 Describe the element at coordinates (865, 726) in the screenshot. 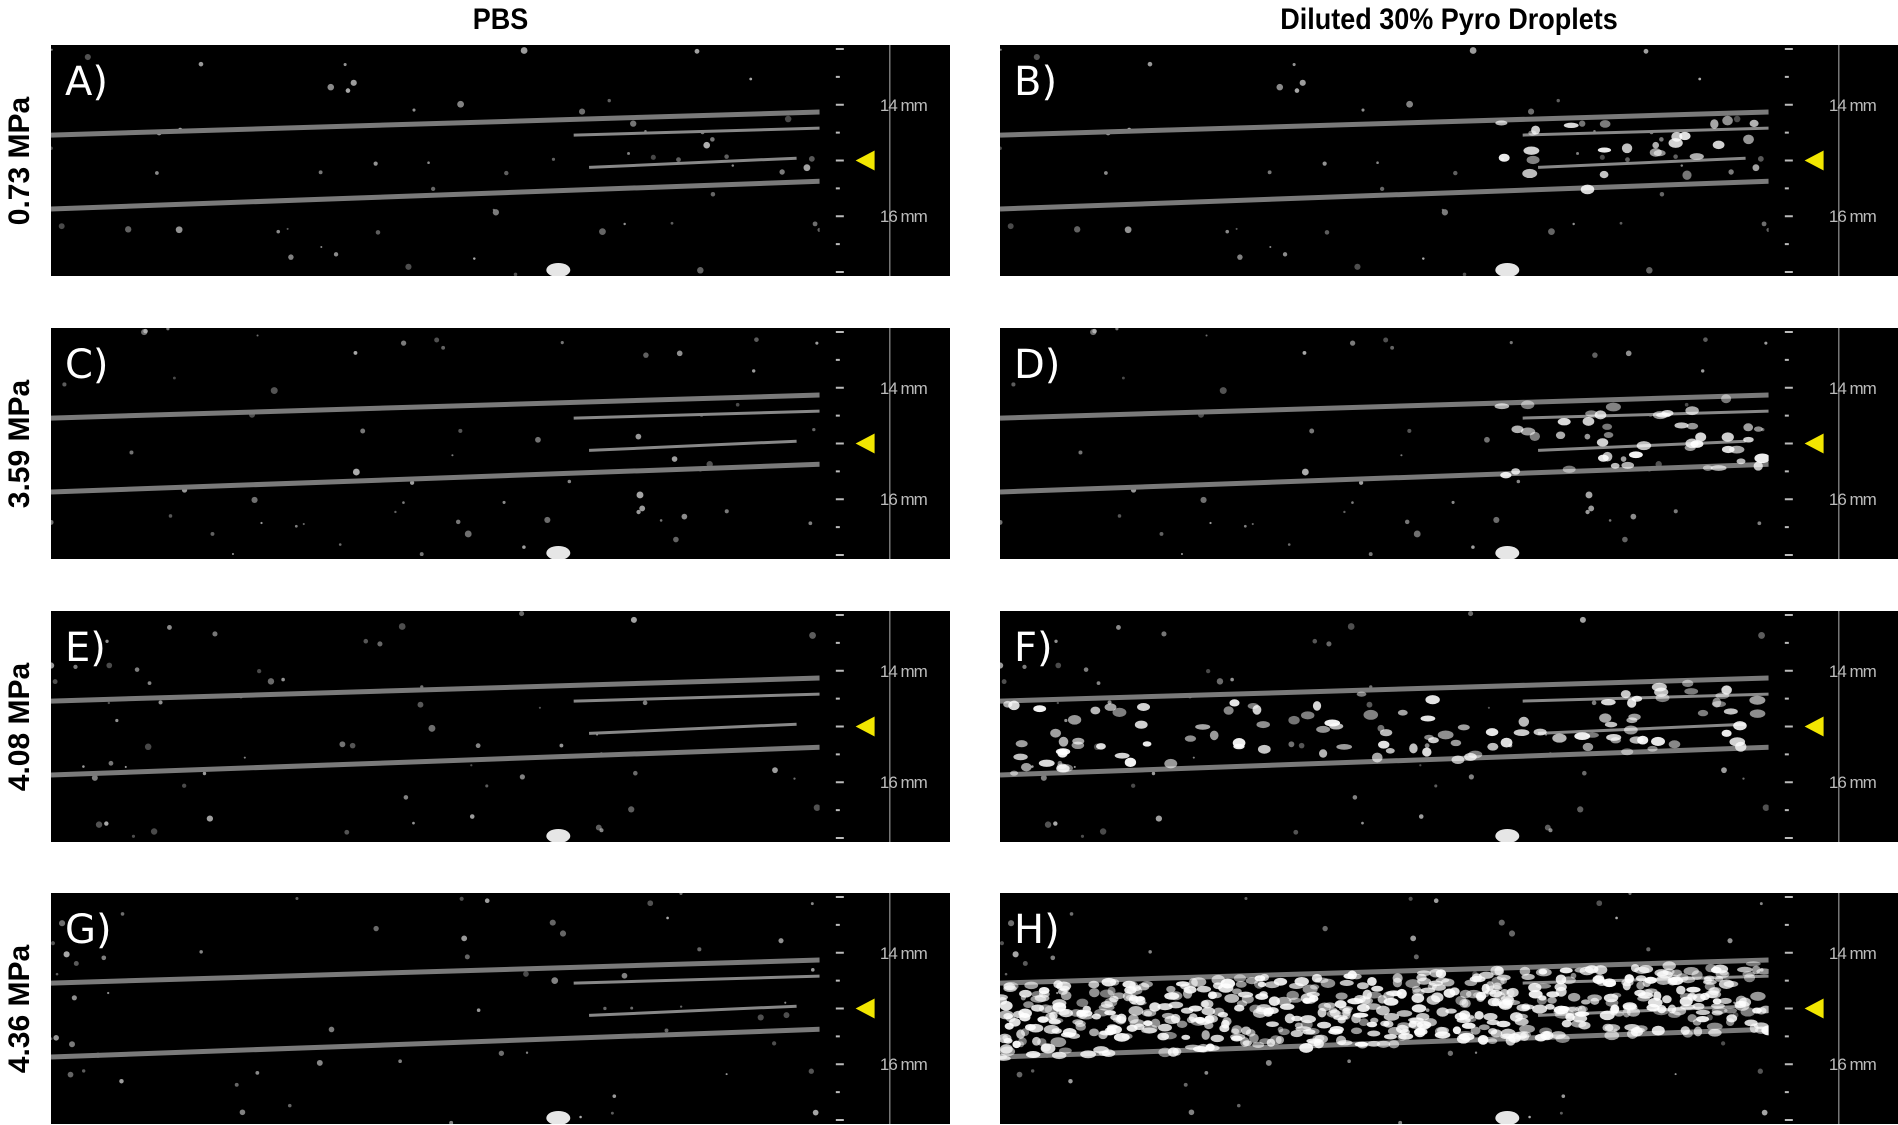

I see `yellow-triangle-icon` at that location.